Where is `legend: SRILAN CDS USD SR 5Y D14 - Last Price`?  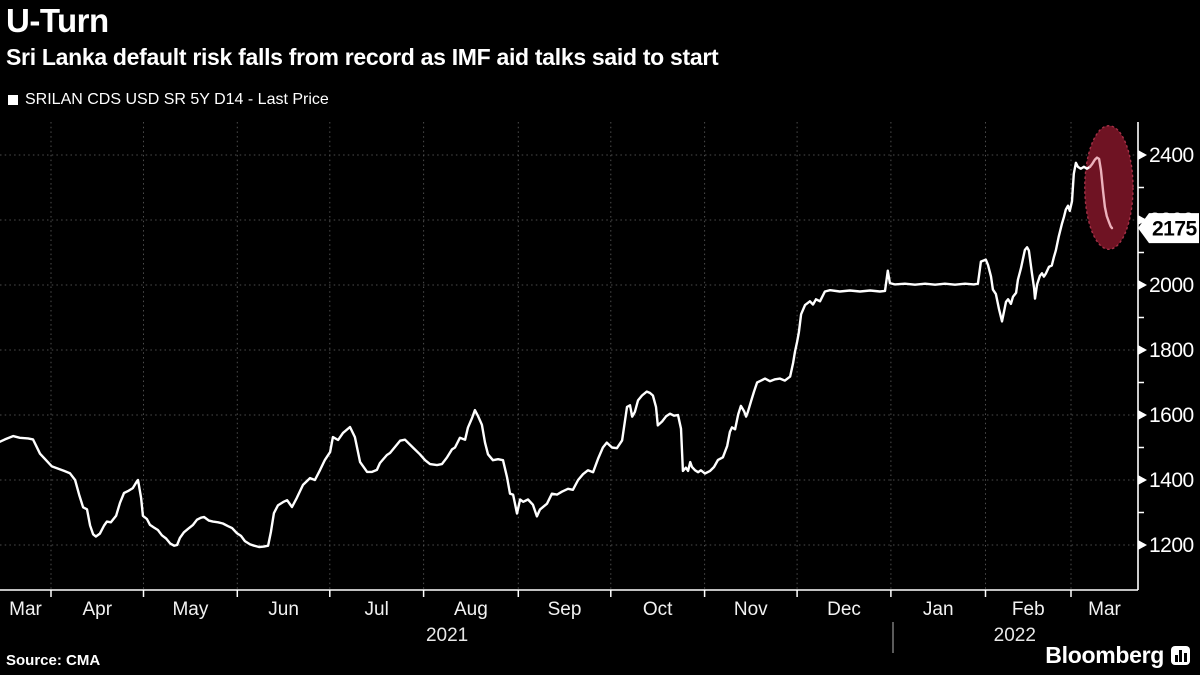
legend: SRILAN CDS USD SR 5Y D14 - Last Price is located at coordinates (168, 100).